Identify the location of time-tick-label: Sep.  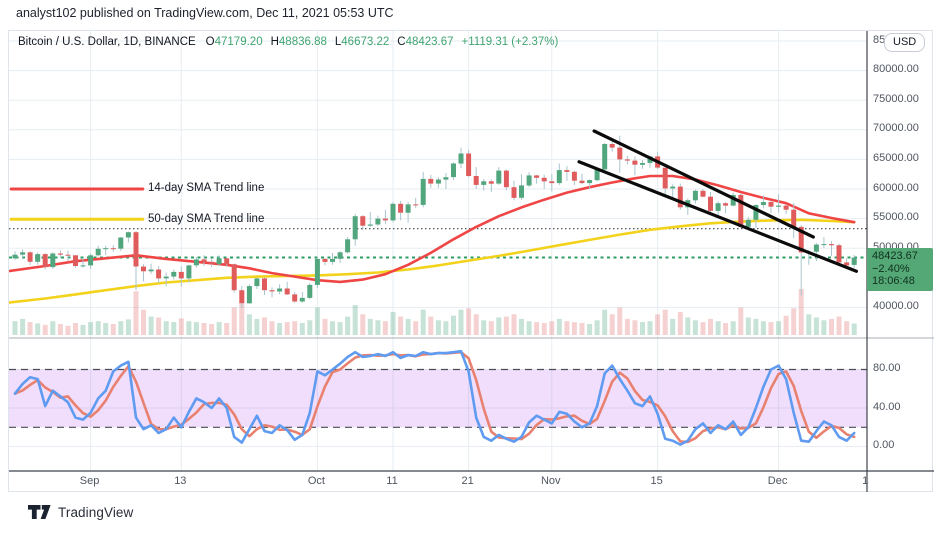
(89, 481).